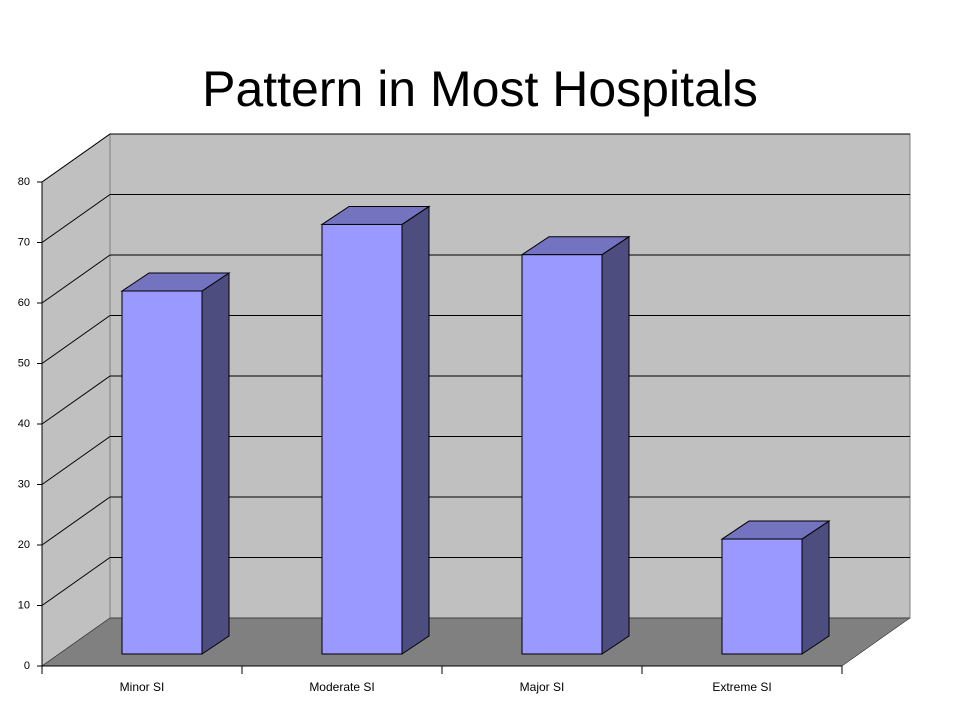 The height and width of the screenshot is (720, 960). Describe the element at coordinates (24, 182) in the screenshot. I see `y-tick-label: 80` at that location.